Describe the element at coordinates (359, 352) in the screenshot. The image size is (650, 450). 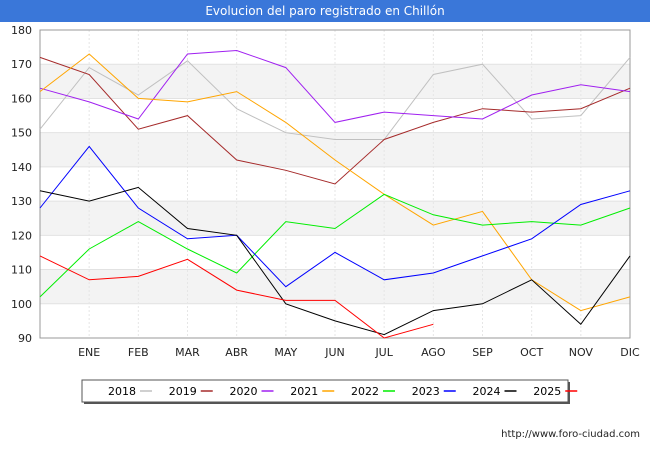
I see `x-axis-ticks: ENE FEB MAR ABR MAY JUN JUL AGO SEP OCT NOV DIC` at that location.